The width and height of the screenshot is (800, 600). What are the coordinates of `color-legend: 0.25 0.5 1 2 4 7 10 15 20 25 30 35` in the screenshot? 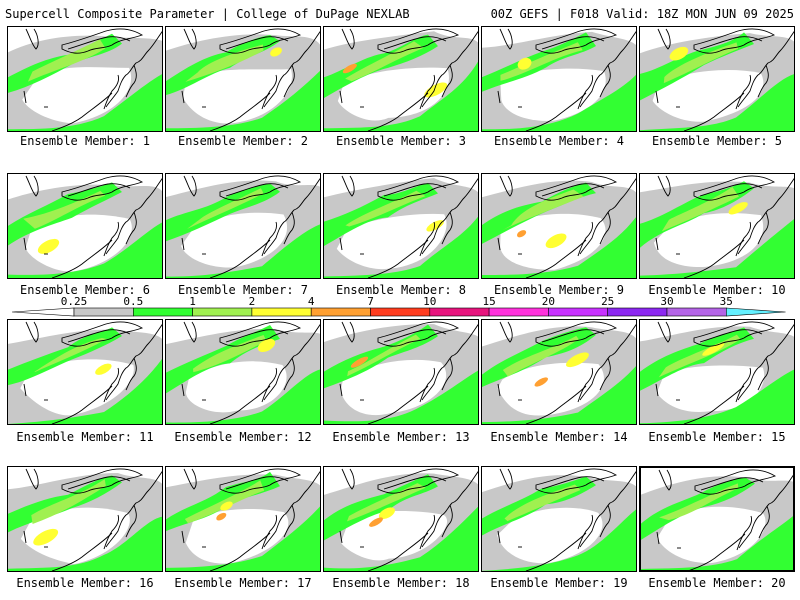 It's located at (400, 310).